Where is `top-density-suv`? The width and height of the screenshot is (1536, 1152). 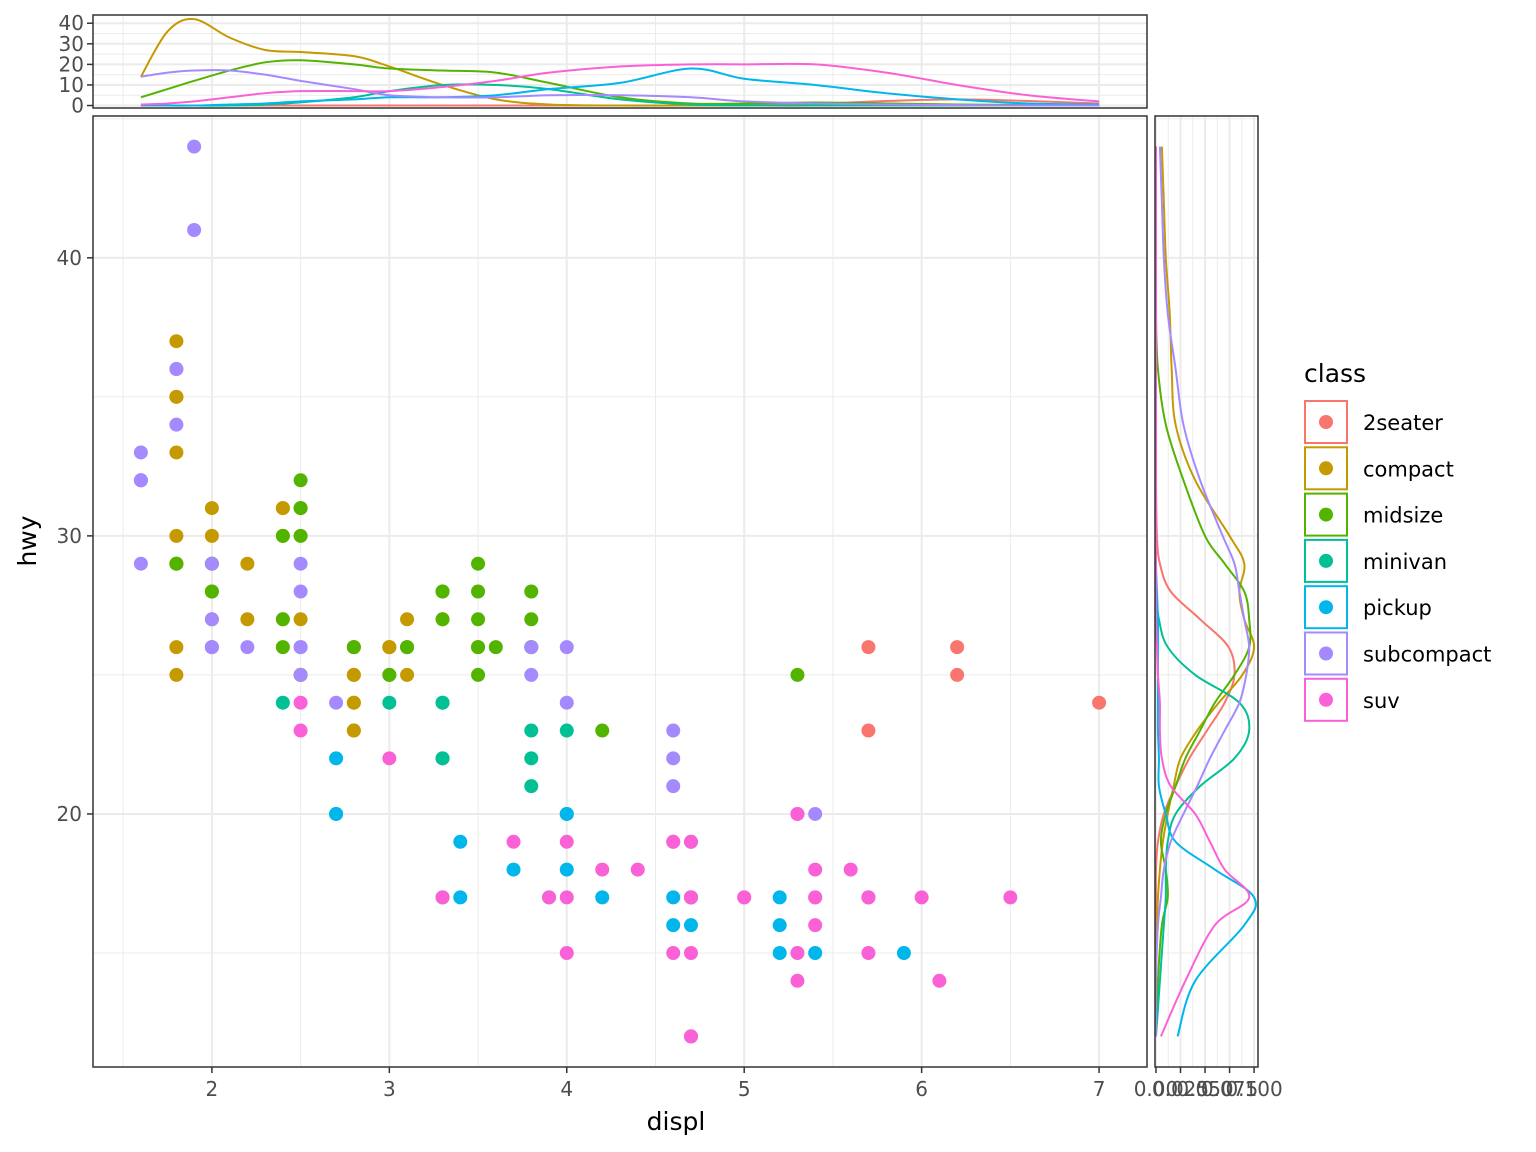
top-density-suv is located at coordinates (620, 84).